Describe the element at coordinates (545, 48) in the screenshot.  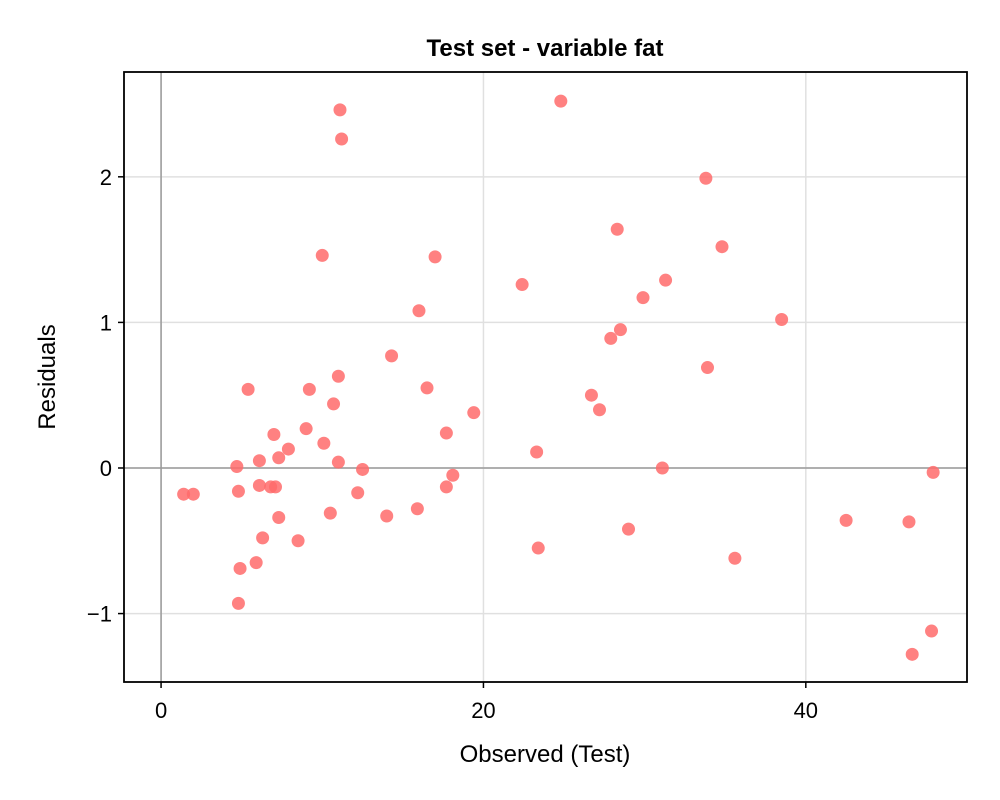
I see `chart-title: Test set - variable fat` at that location.